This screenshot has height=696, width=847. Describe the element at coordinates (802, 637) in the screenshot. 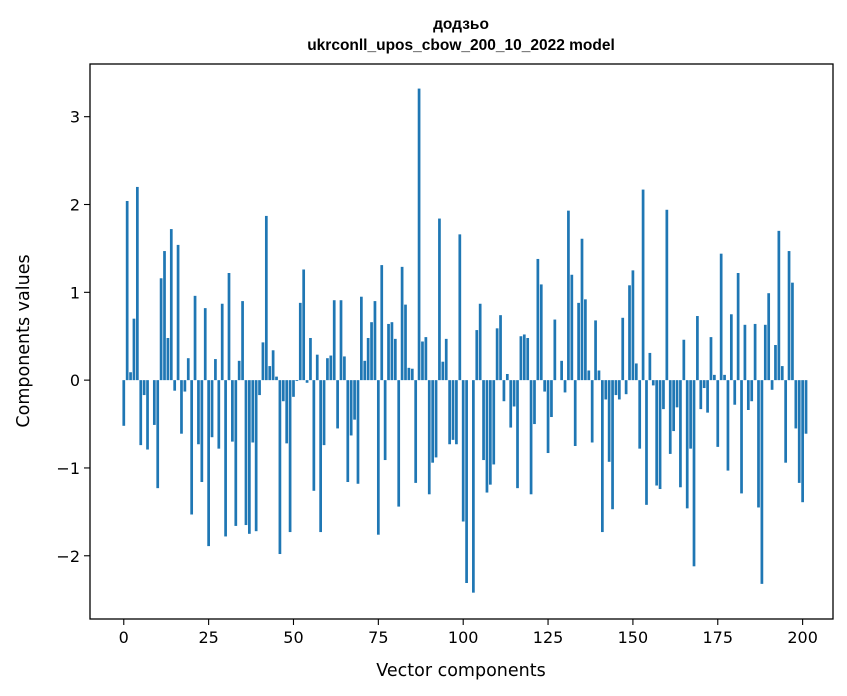

I see `x-tick-label: 200` at that location.